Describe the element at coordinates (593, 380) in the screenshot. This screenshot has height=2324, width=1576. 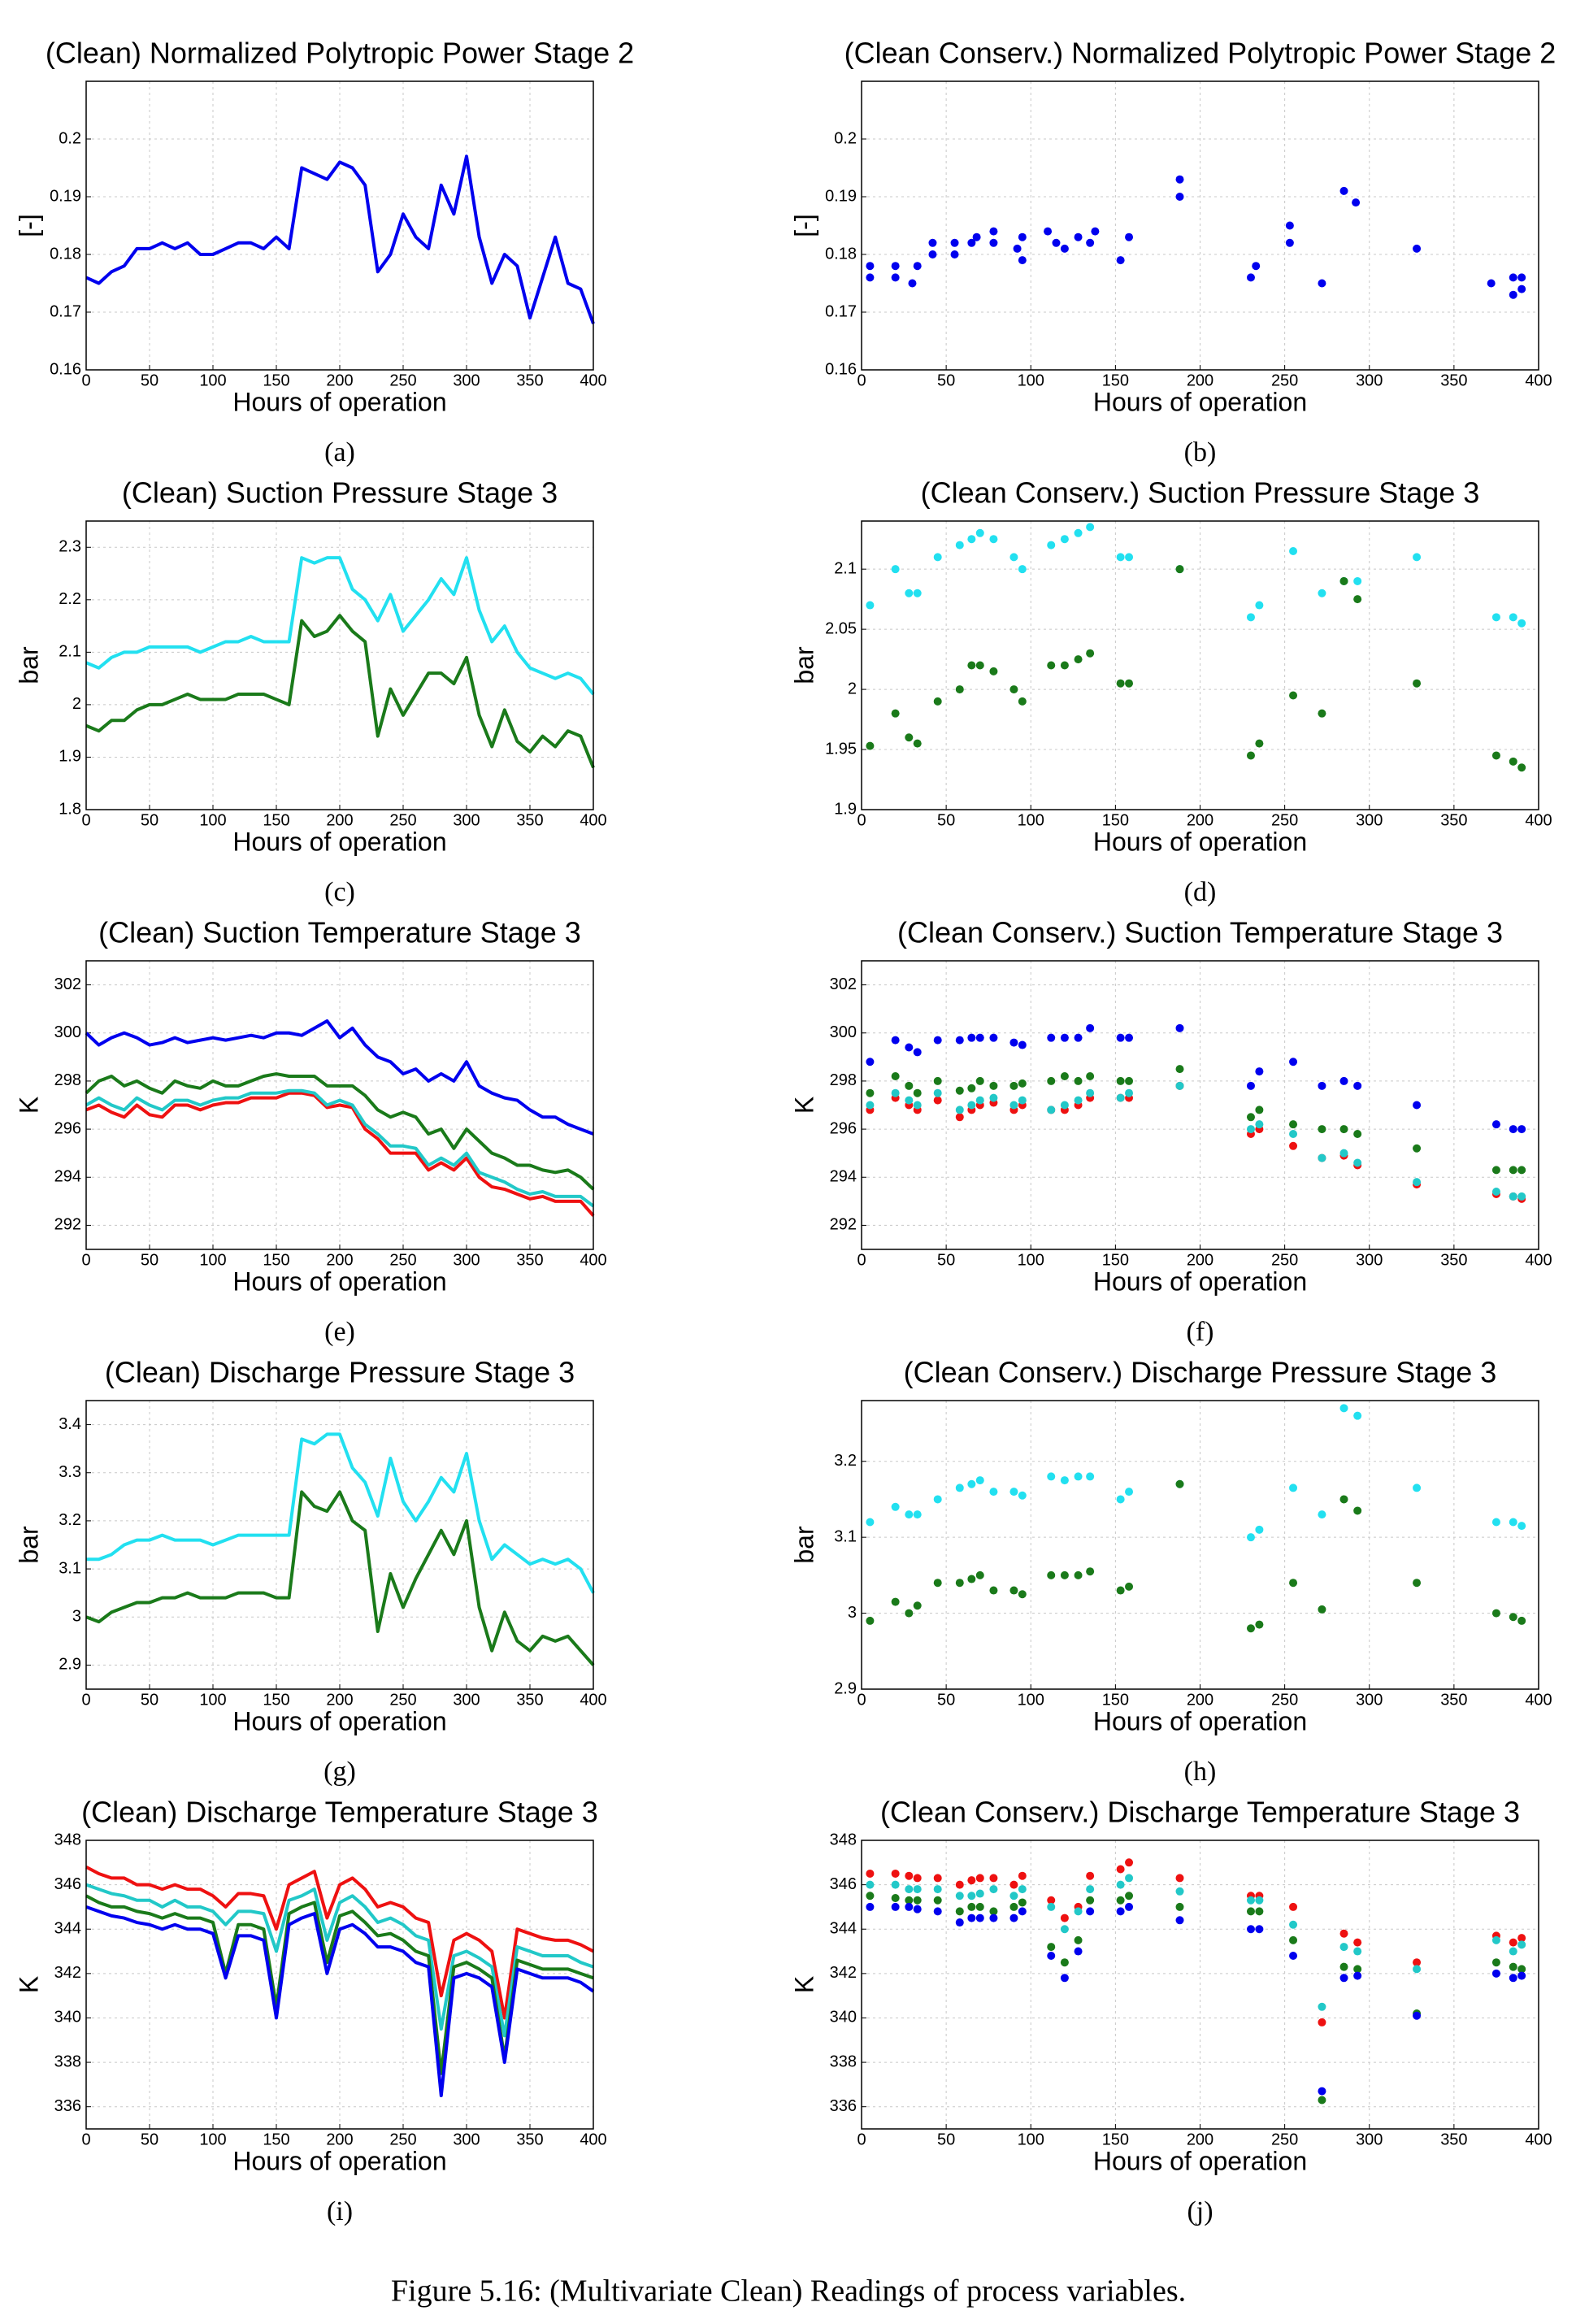
I see `x-tick-label: 400` at that location.